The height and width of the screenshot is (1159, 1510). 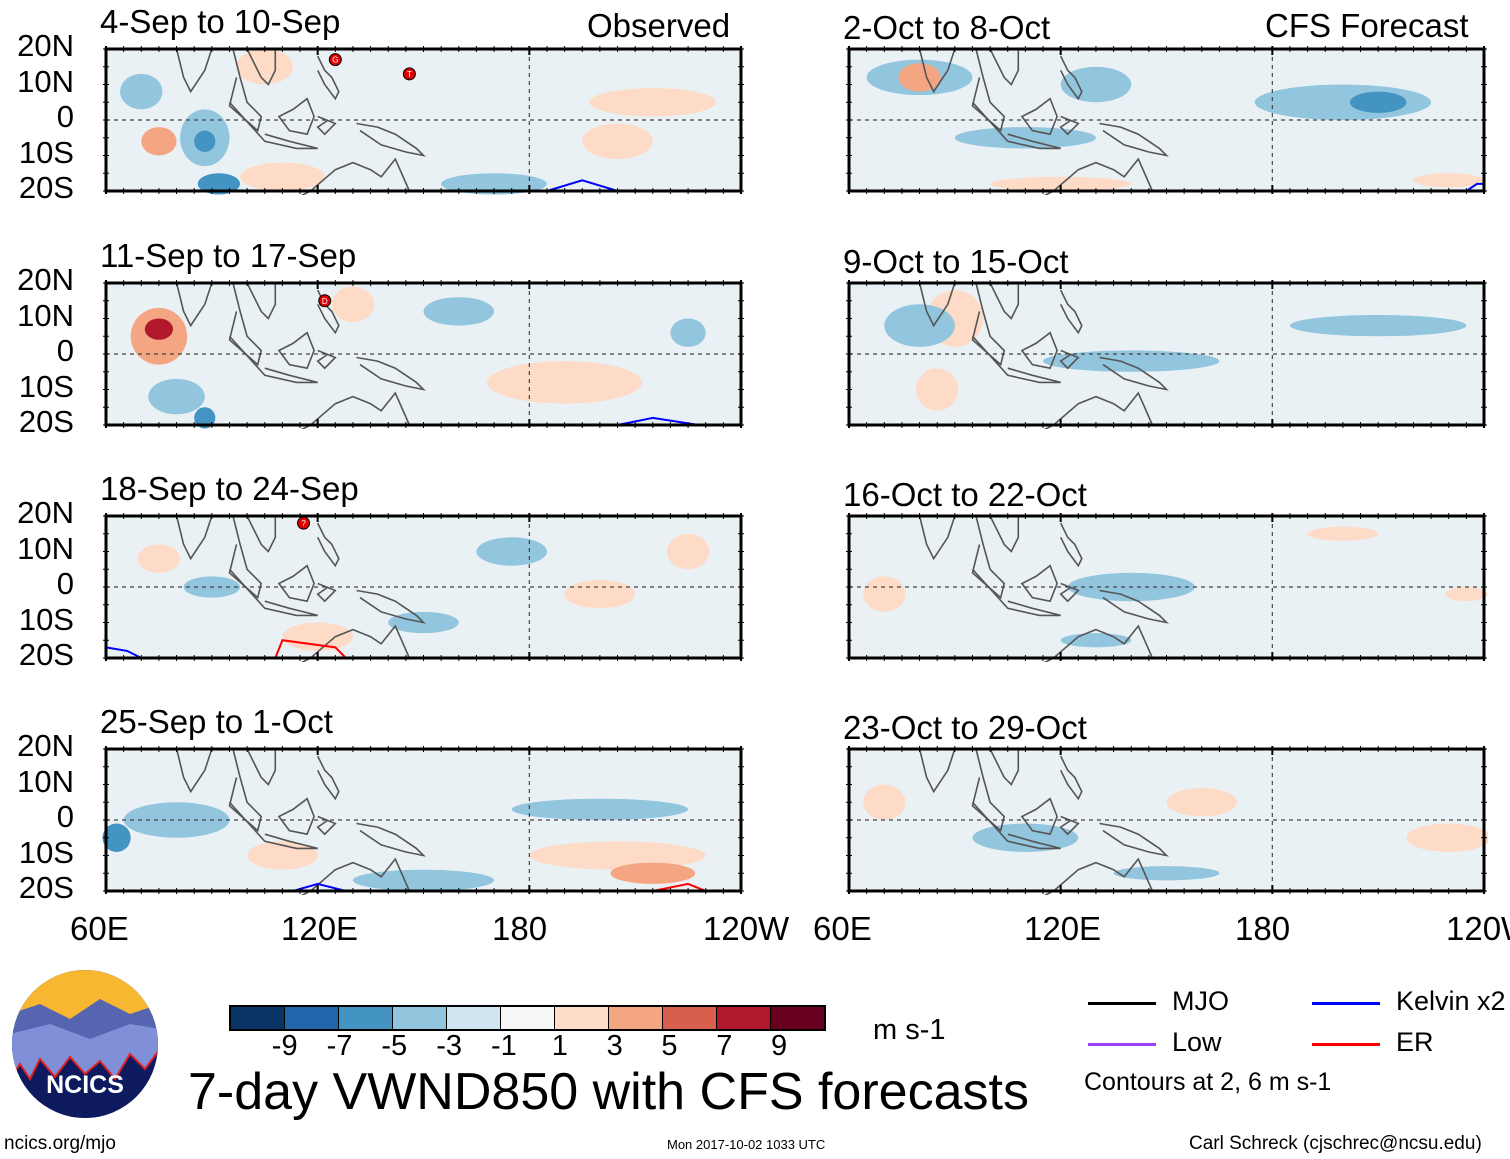 I want to click on panel-title: 23-Oct to 29-Oct, so click(x=965, y=727).